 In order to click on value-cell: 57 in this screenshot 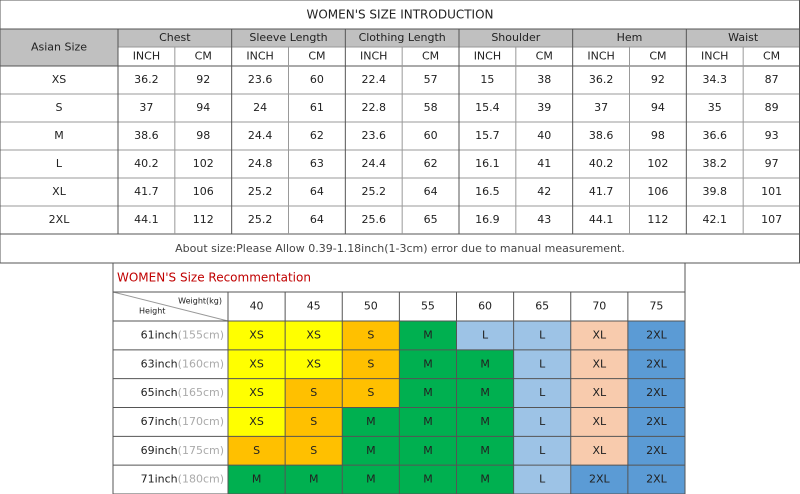, I will do `click(431, 79)`.